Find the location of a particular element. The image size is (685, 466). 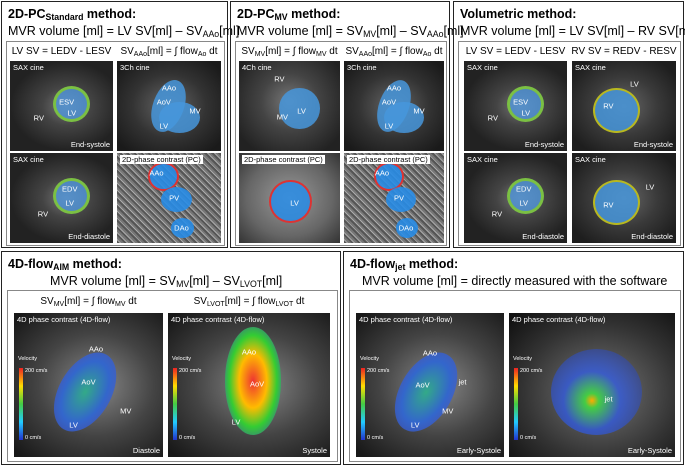

cardiac-phase: Early-Systole is located at coordinates (649, 450).